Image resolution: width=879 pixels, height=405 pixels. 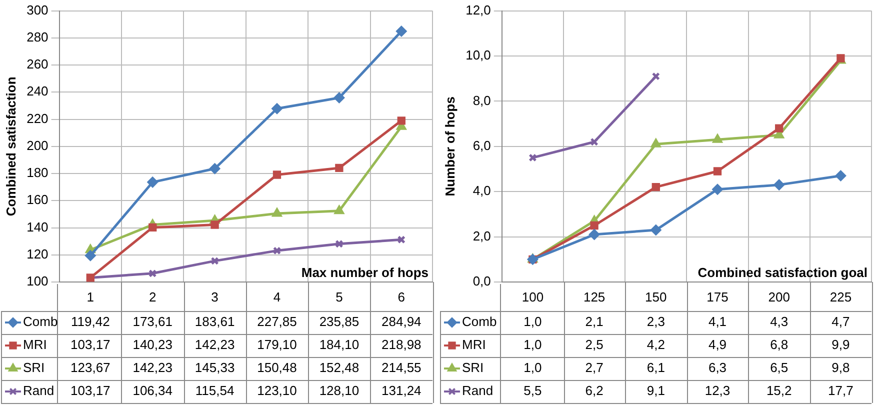 What do you see at coordinates (277, 322) in the screenshot?
I see `data-label: 227,85` at bounding box center [277, 322].